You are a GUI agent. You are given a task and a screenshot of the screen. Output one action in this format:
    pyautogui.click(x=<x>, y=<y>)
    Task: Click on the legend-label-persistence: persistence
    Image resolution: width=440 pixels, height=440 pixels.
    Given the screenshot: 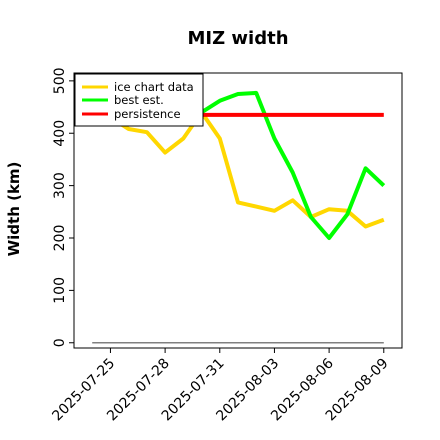 What is the action you would take?
    pyautogui.click(x=147, y=114)
    